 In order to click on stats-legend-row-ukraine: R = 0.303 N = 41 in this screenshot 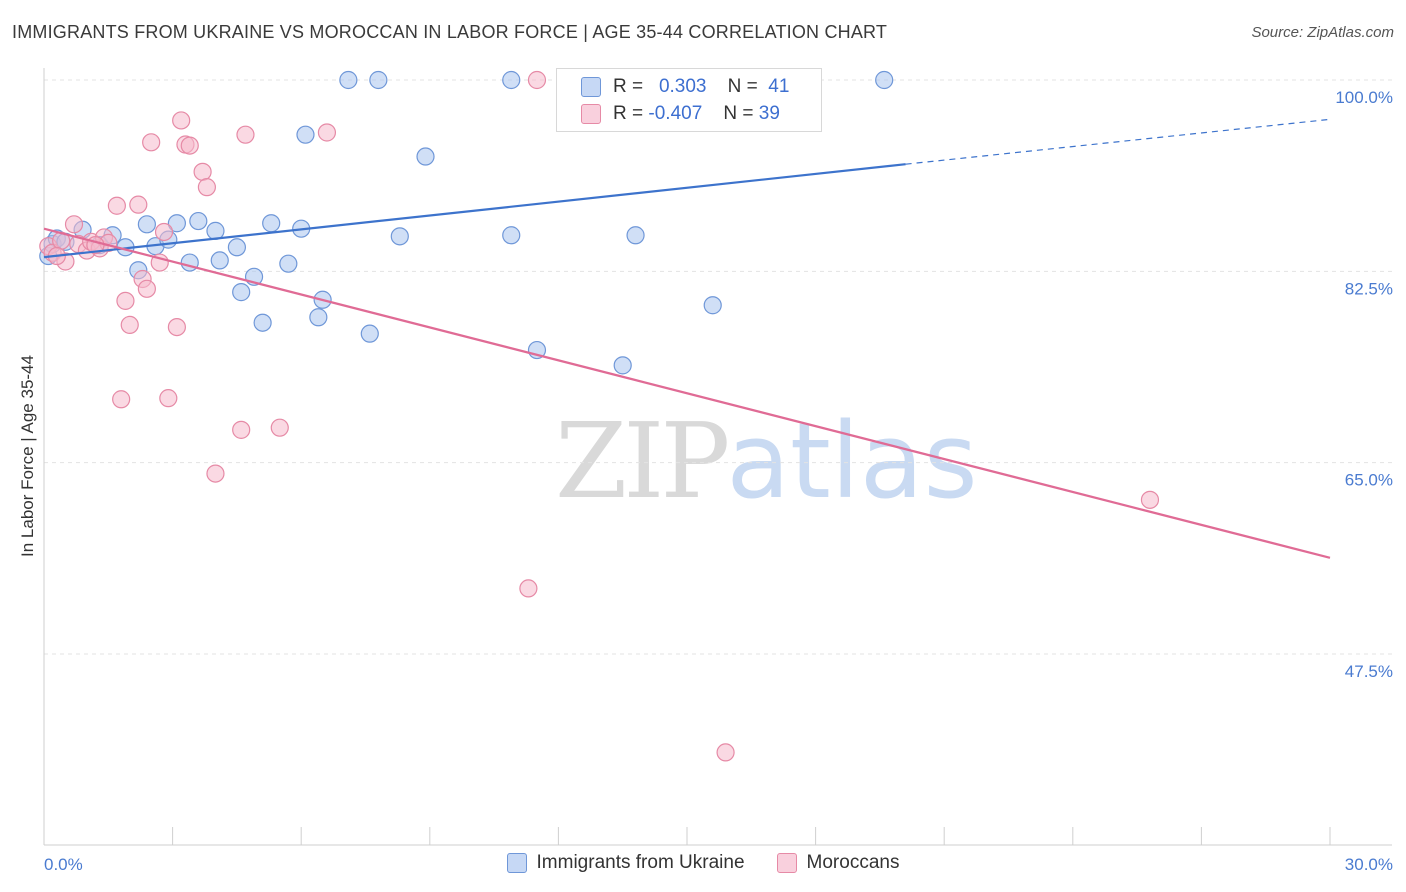, I will do `click(685, 87)`.